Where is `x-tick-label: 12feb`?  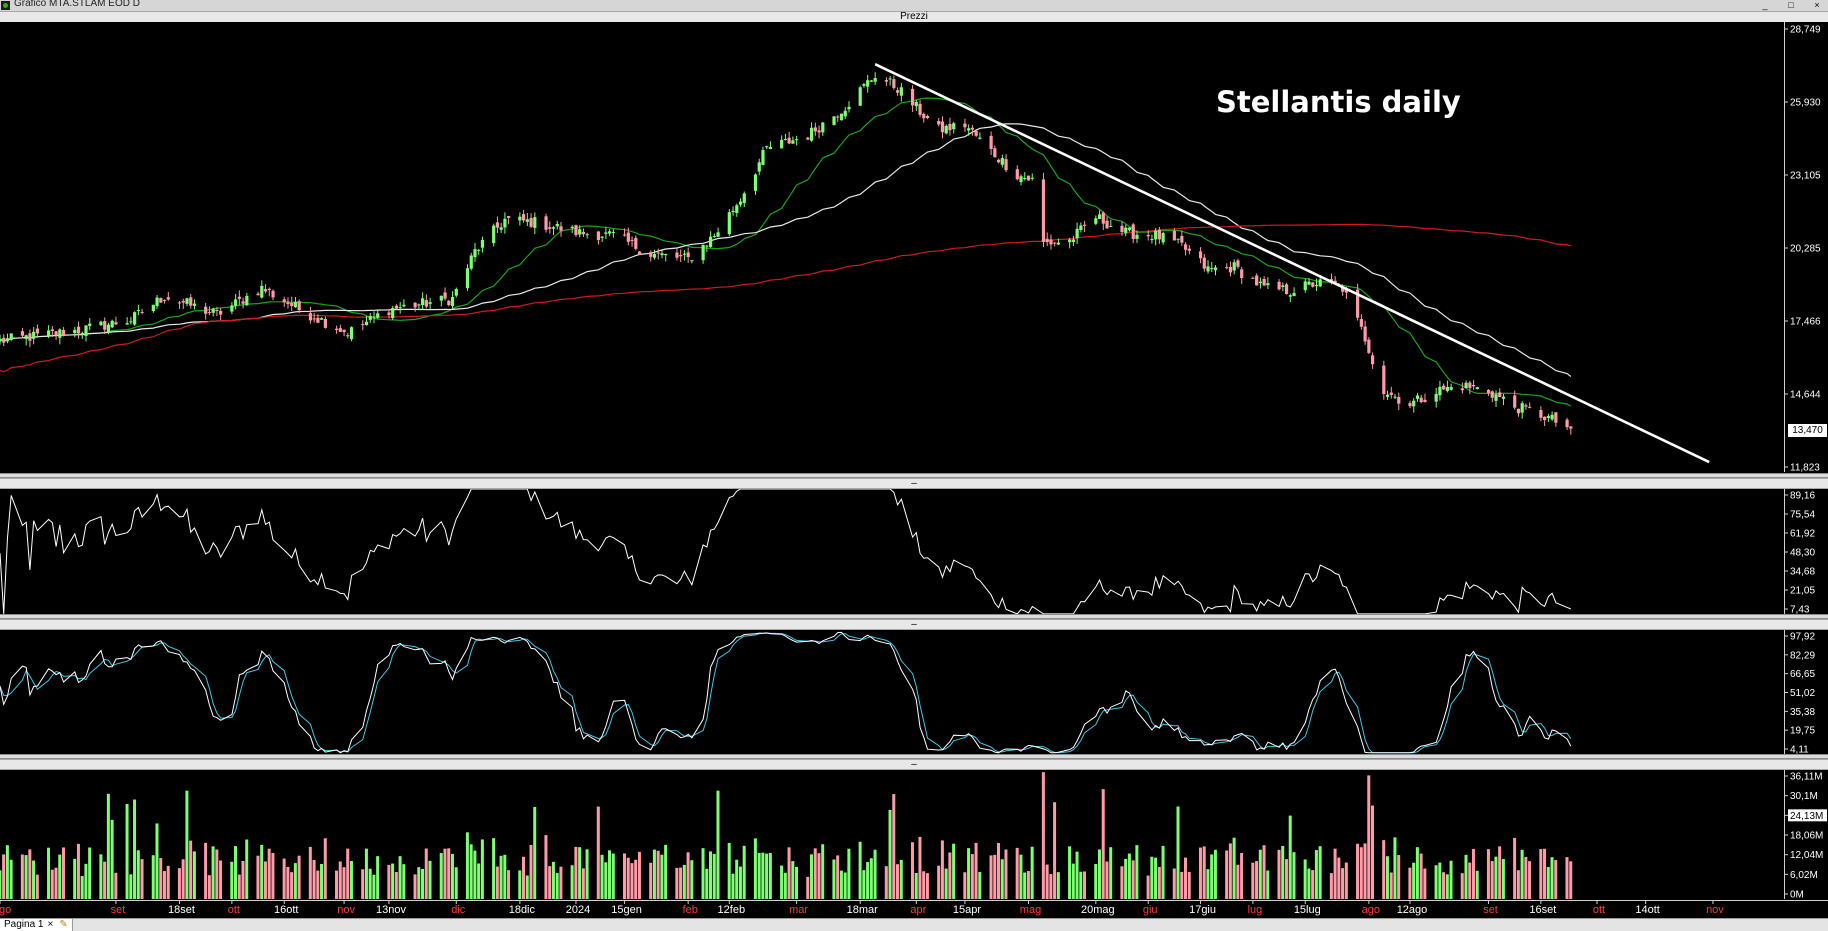 x-tick-label: 12feb is located at coordinates (732, 910).